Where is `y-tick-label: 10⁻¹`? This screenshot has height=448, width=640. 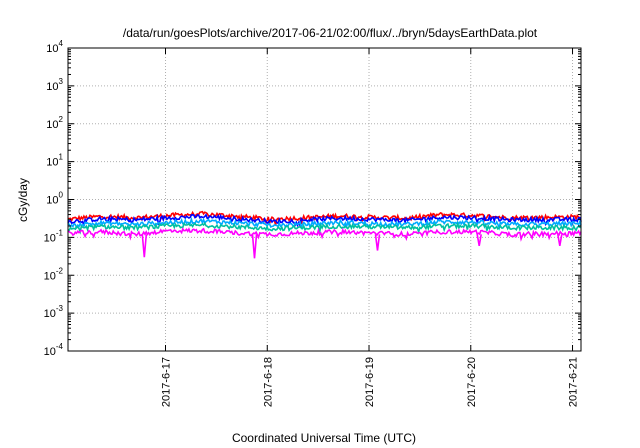
y-tick-label: 10⁻¹ is located at coordinates (54, 236).